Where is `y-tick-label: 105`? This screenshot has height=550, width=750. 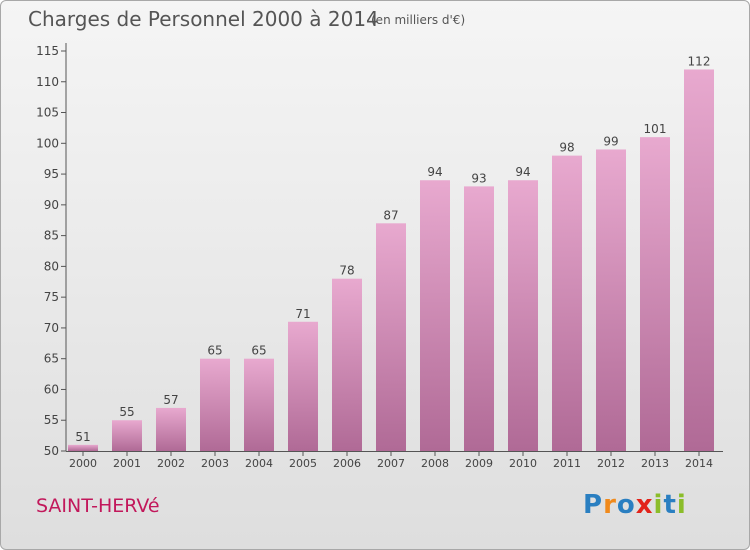
y-tick-label: 105 is located at coordinates (47, 113).